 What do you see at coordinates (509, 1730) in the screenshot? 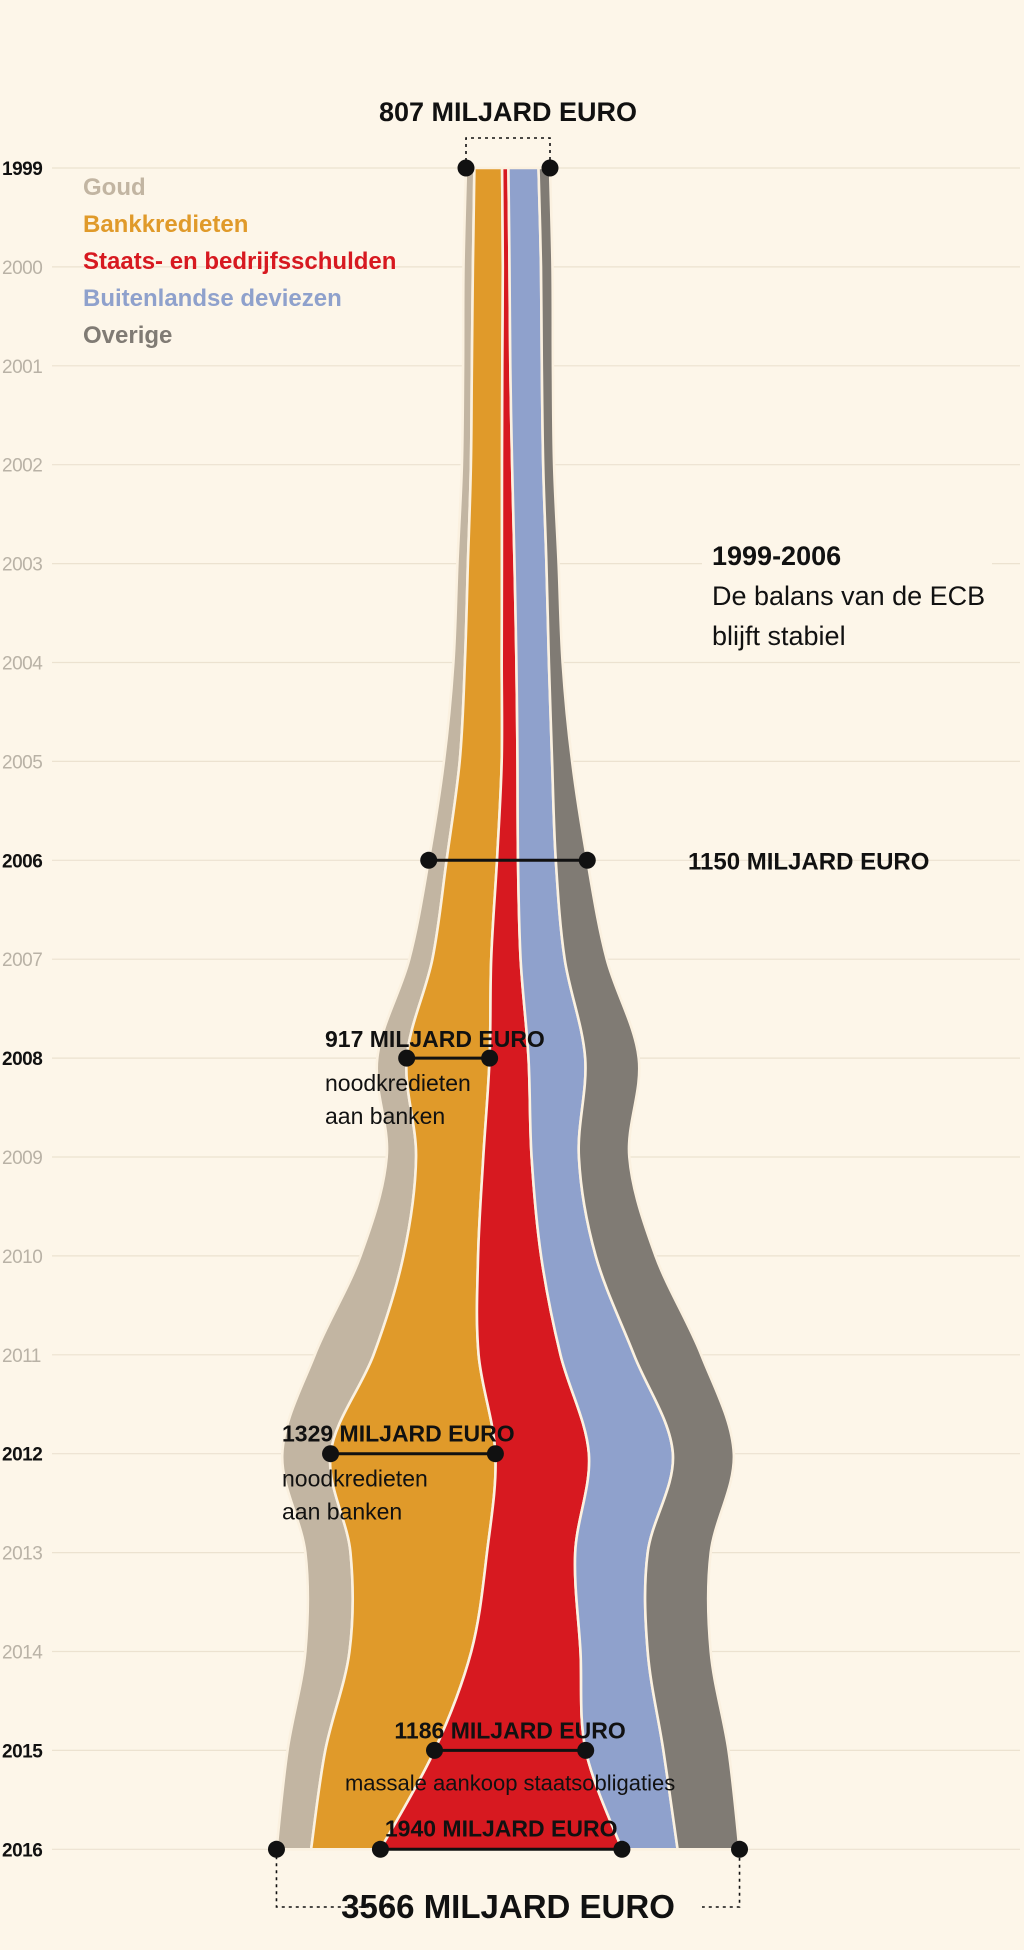
I see `debt-2015-label: 1186 MILJARD EURO` at bounding box center [509, 1730].